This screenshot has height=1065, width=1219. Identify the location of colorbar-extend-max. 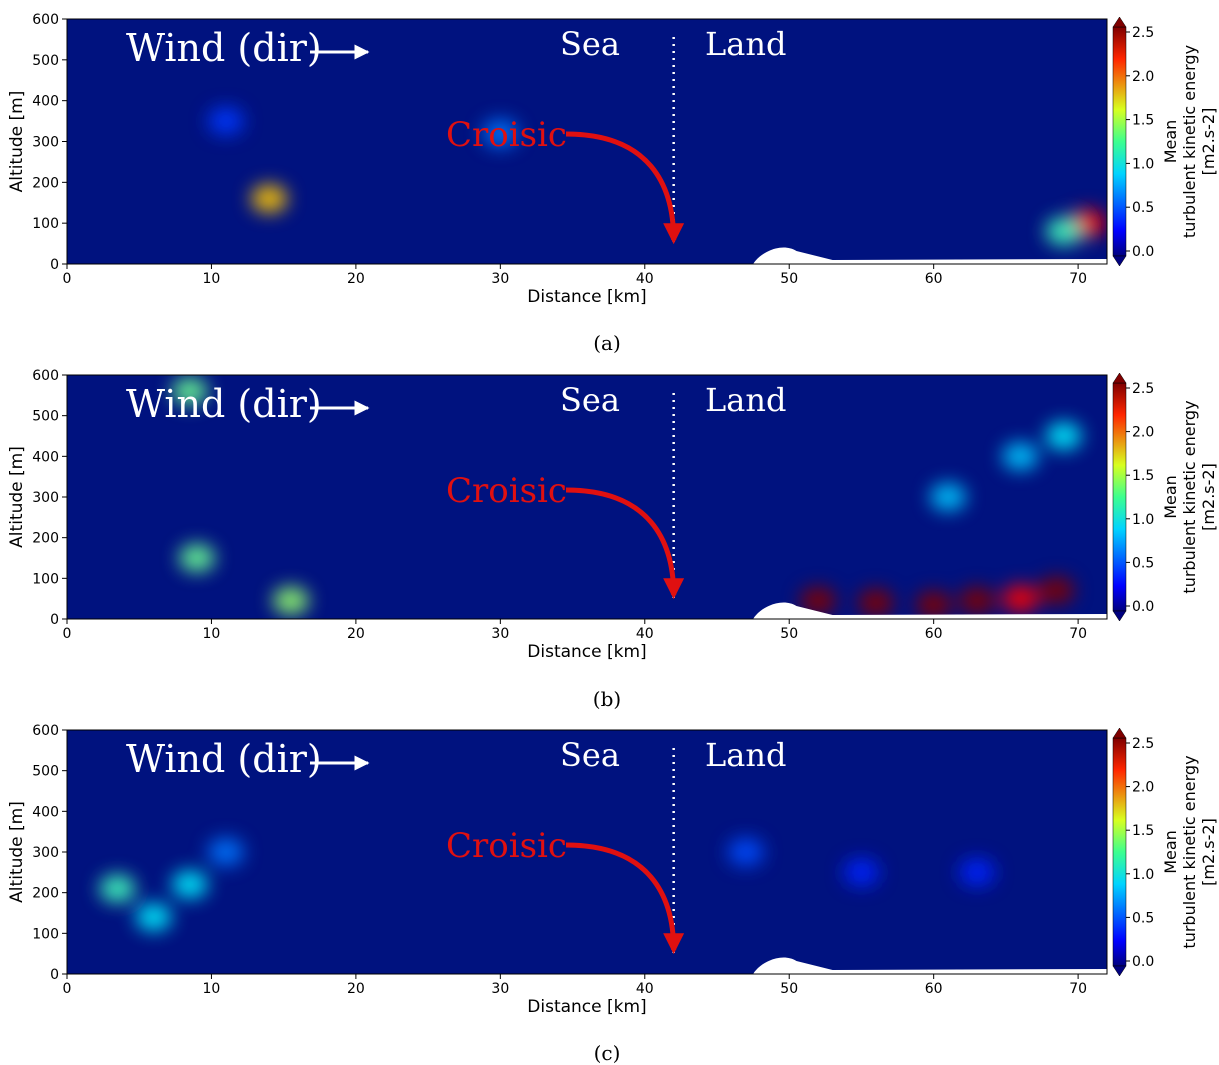
(1119, 378).